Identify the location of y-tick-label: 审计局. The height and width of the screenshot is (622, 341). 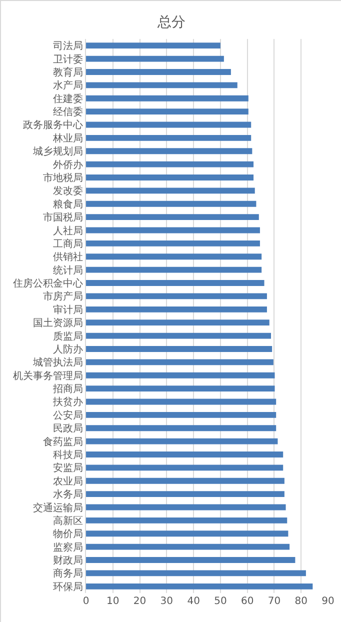
(68, 310).